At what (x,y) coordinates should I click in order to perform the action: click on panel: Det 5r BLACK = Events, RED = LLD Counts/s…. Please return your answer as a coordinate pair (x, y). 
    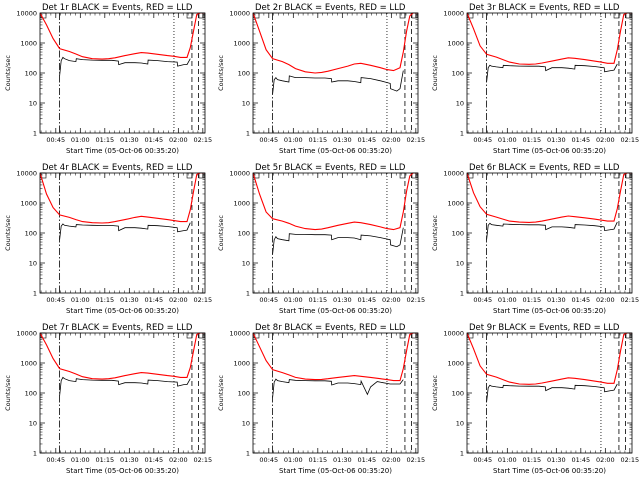
    Looking at the image, I should click on (321, 239).